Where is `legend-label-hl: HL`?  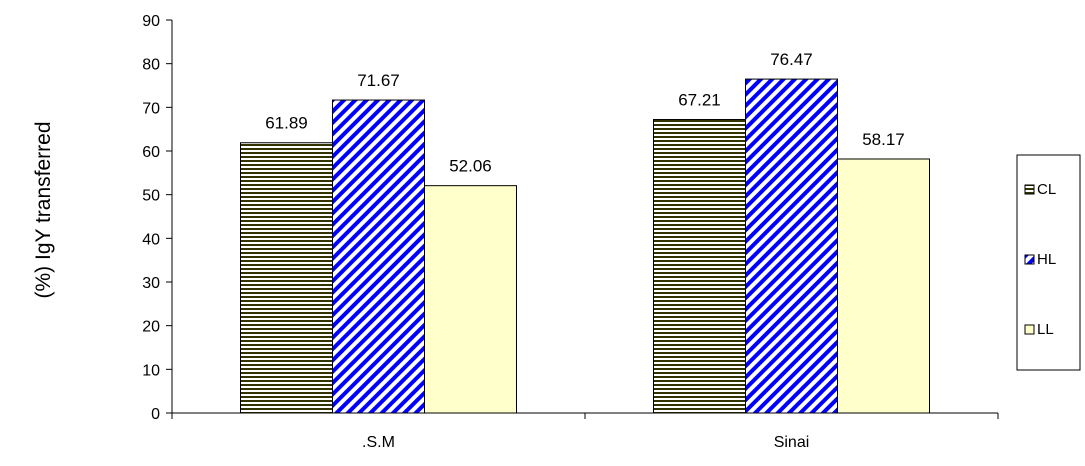 legend-label-hl: HL is located at coordinates (1046, 259).